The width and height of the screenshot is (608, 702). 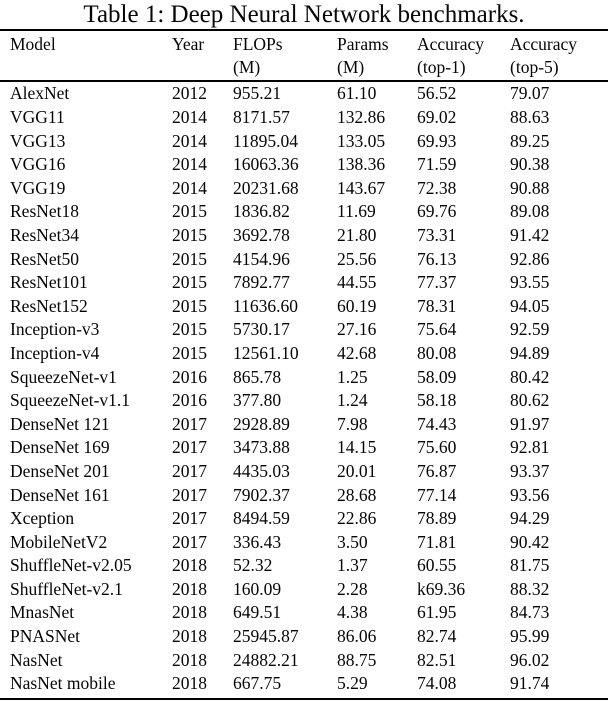 I want to click on cell-model: ShuffleNet-v2.1, so click(x=66, y=588).